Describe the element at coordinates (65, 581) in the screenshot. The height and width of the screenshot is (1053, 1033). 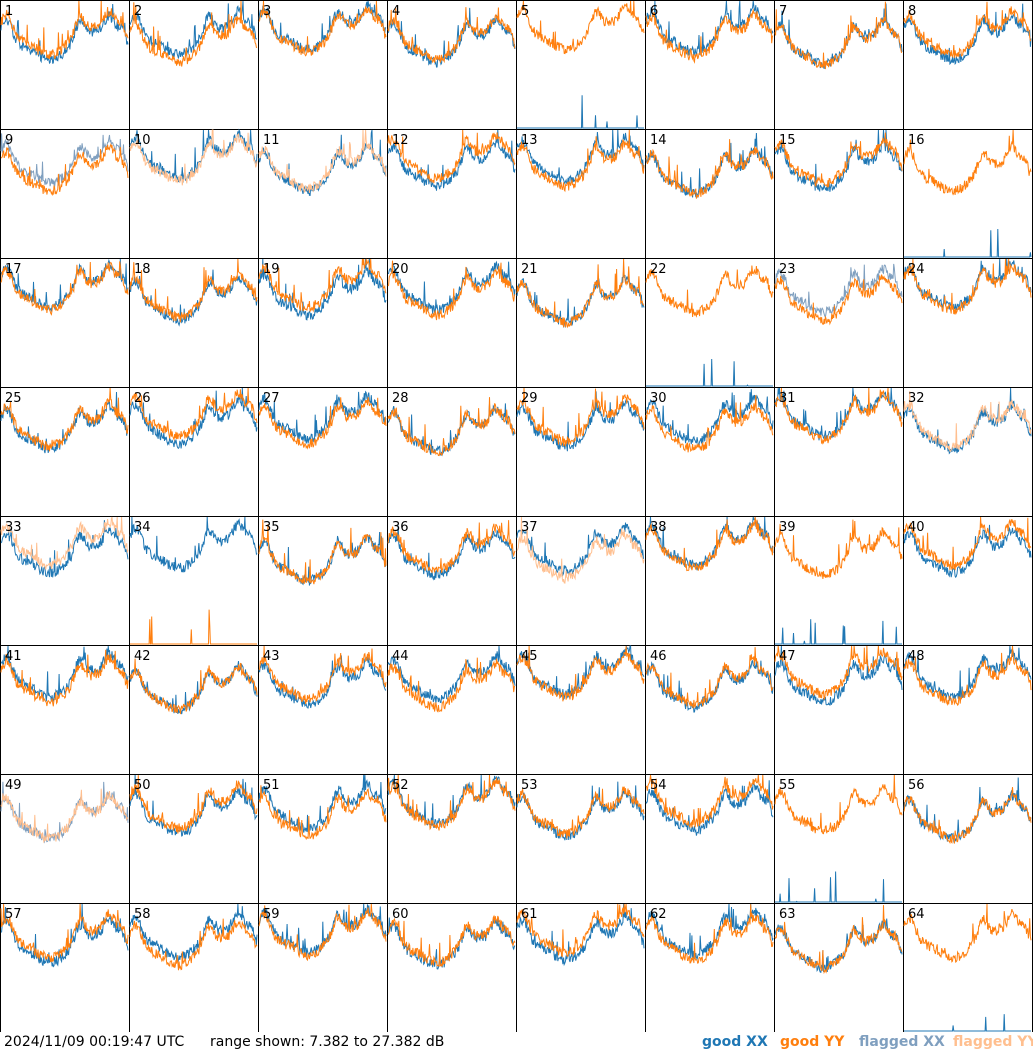
I see `panel-33: 33` at that location.